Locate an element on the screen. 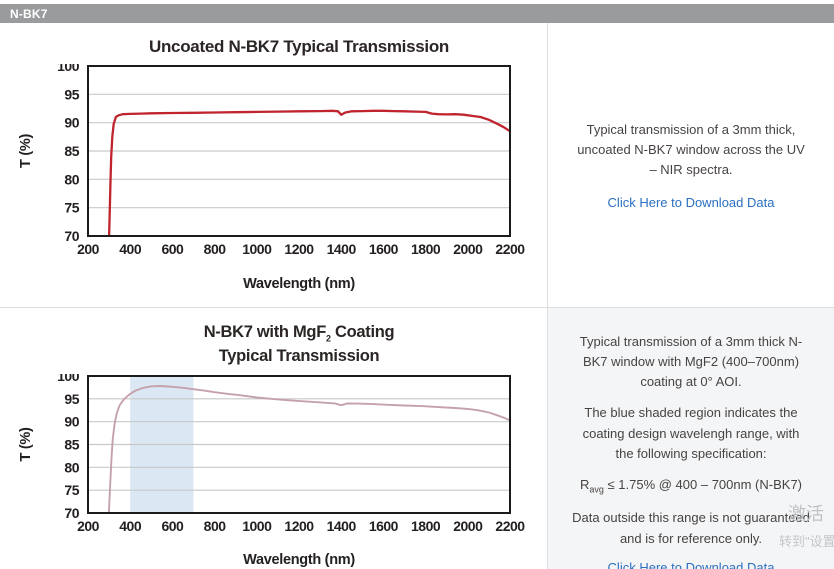  chart1-title: Uncoated N-BK7 Typical Transmission is located at coordinates (299, 46).